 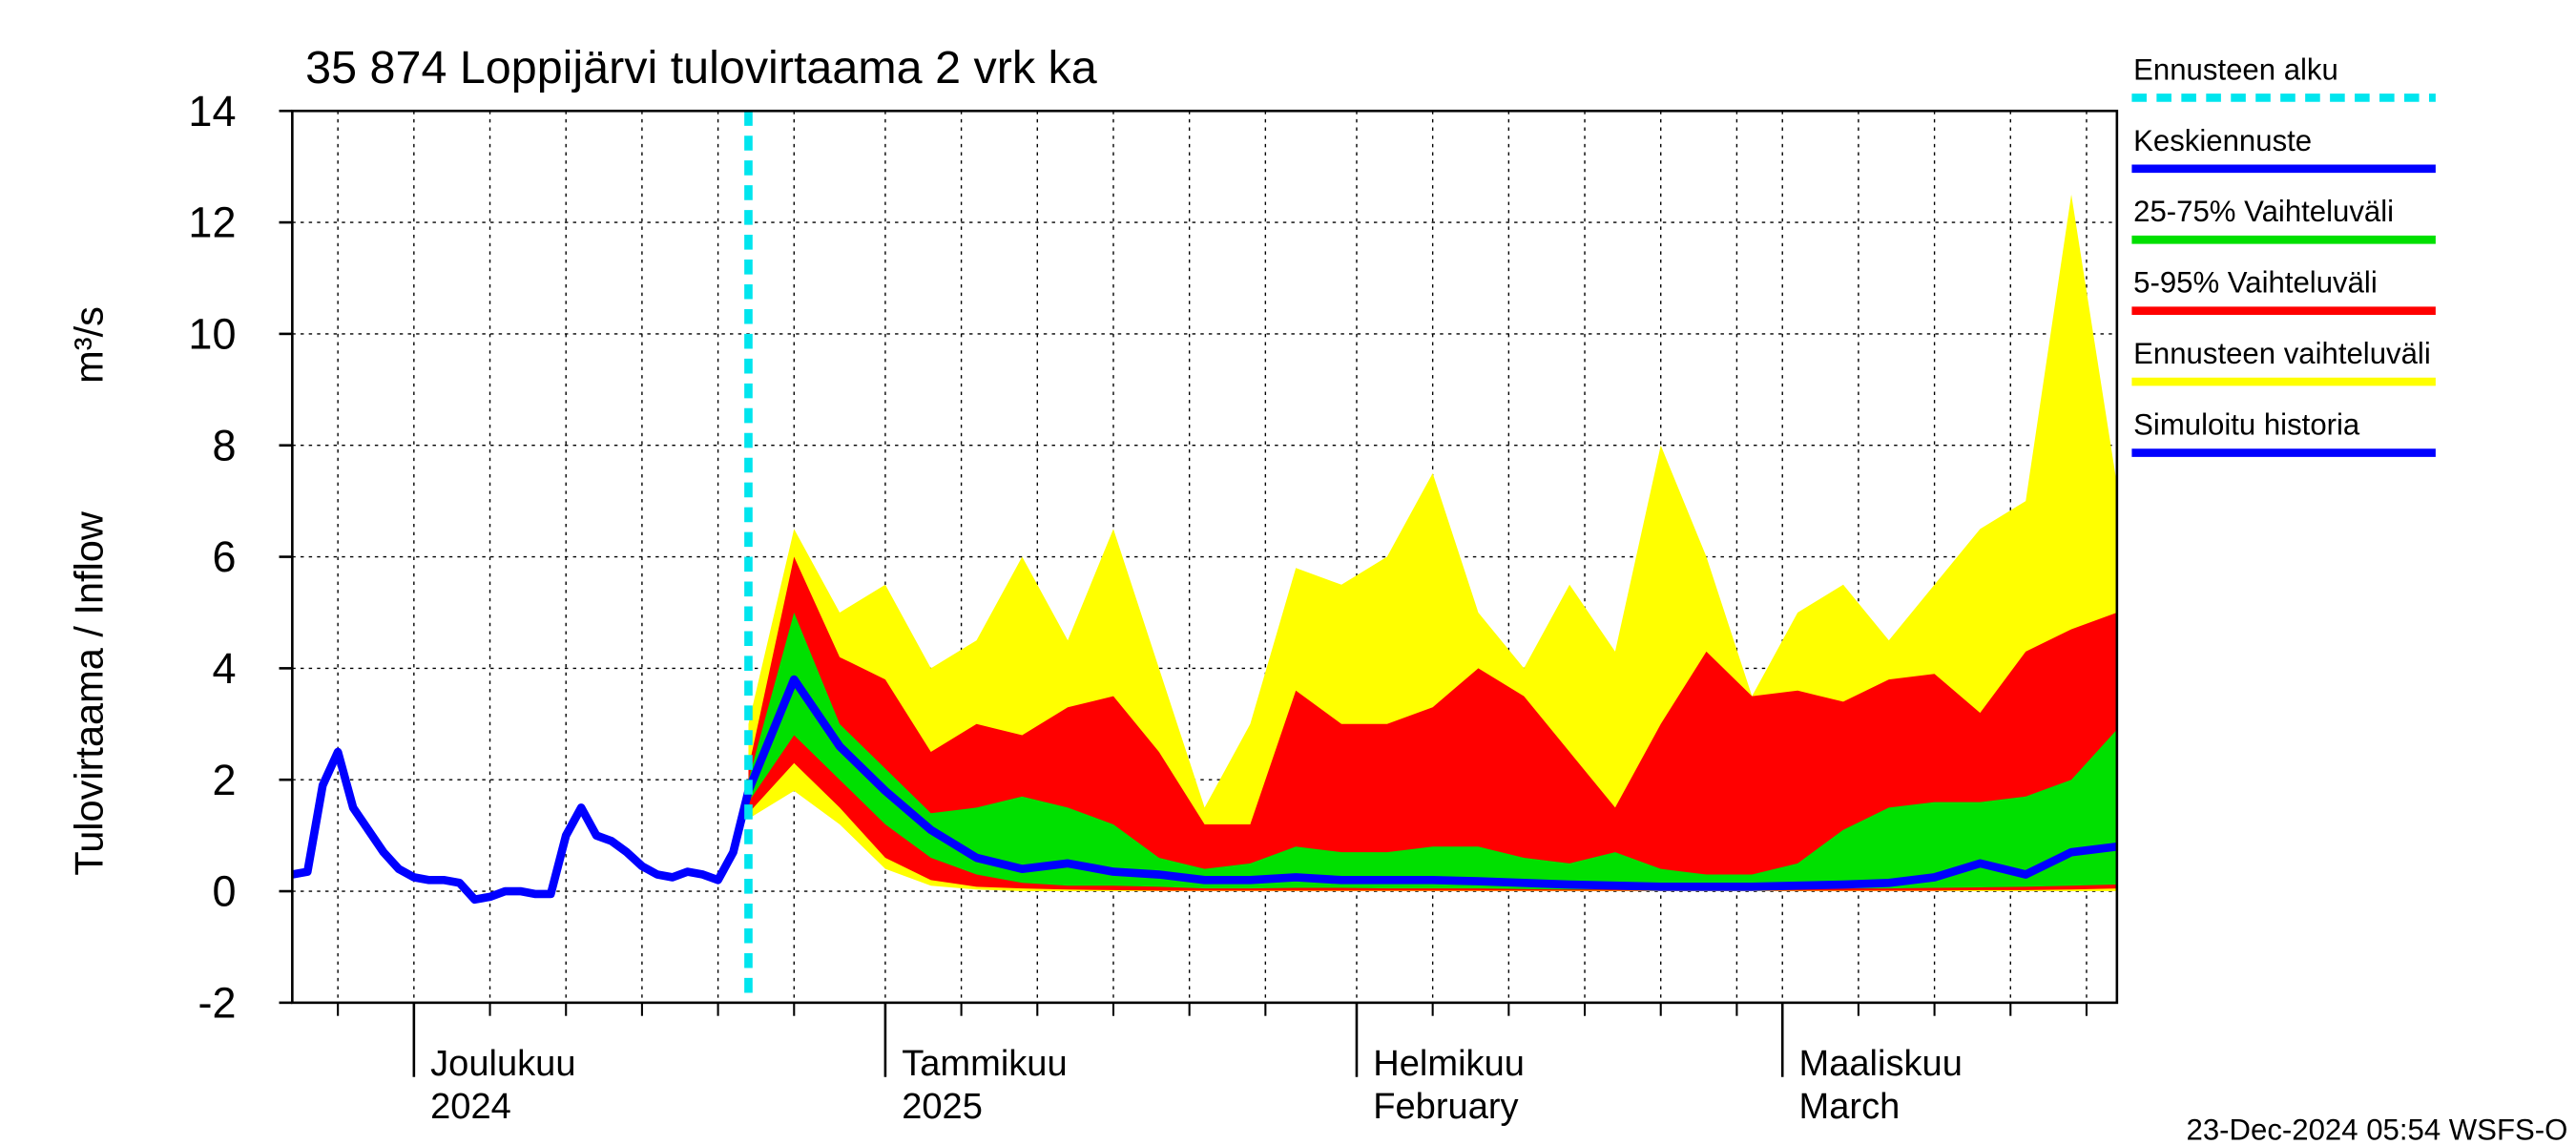 I want to click on y-tick-label: -2, so click(x=216, y=1003).